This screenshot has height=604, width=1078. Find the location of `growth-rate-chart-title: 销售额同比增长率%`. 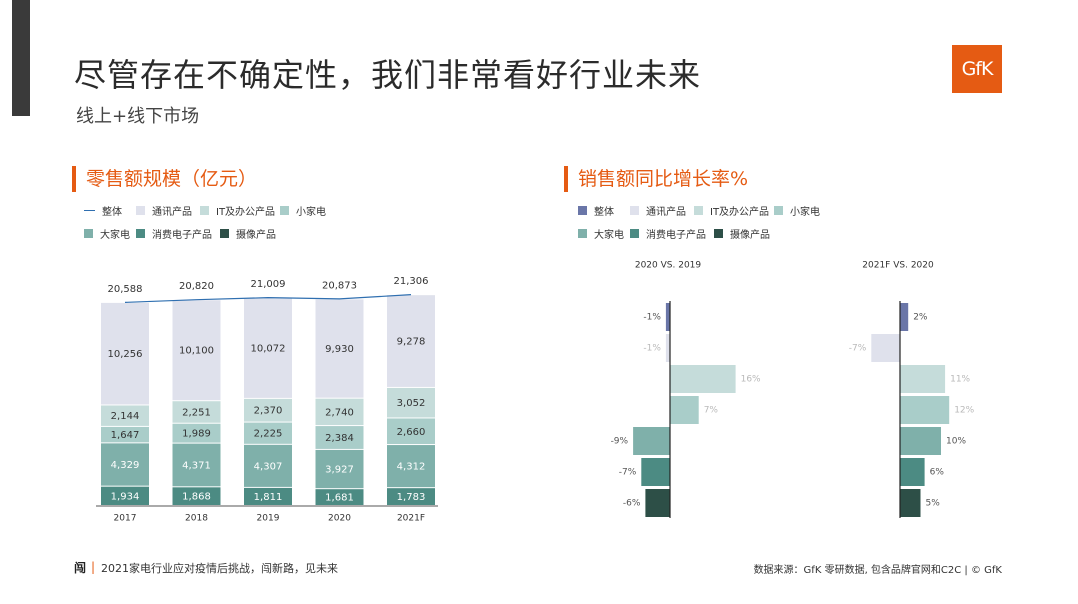

growth-rate-chart-title: 销售额同比增长率% is located at coordinates (656, 179).